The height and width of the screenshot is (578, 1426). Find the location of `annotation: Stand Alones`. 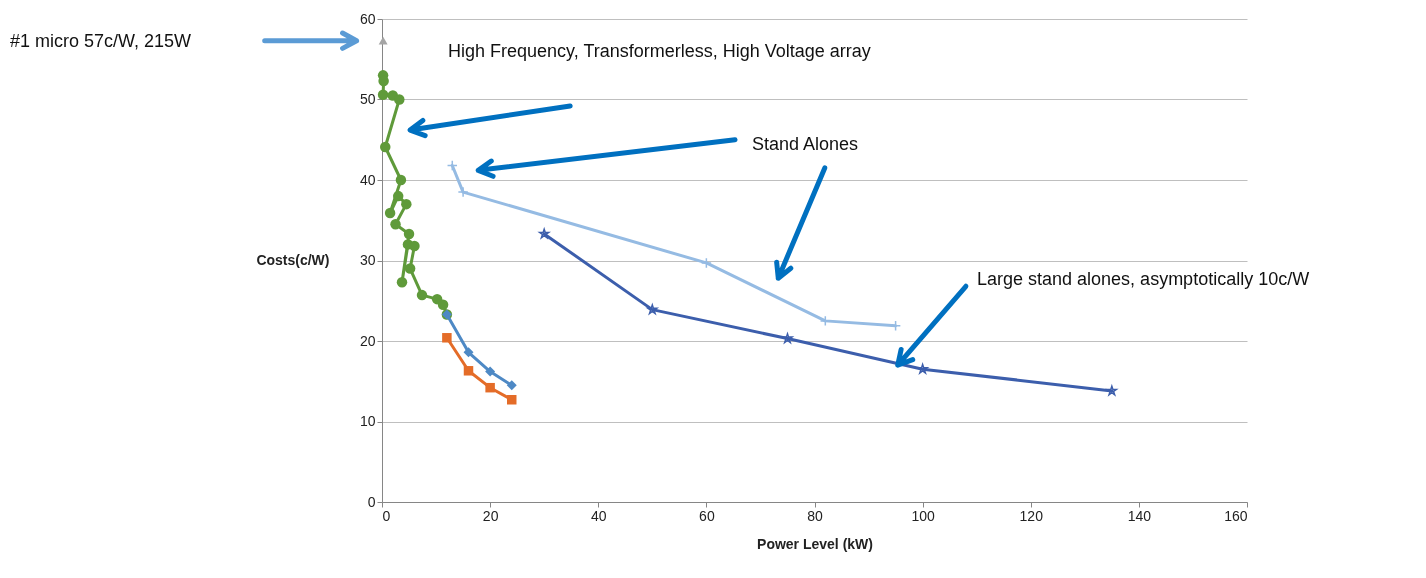

annotation: Stand Alones is located at coordinates (805, 144).